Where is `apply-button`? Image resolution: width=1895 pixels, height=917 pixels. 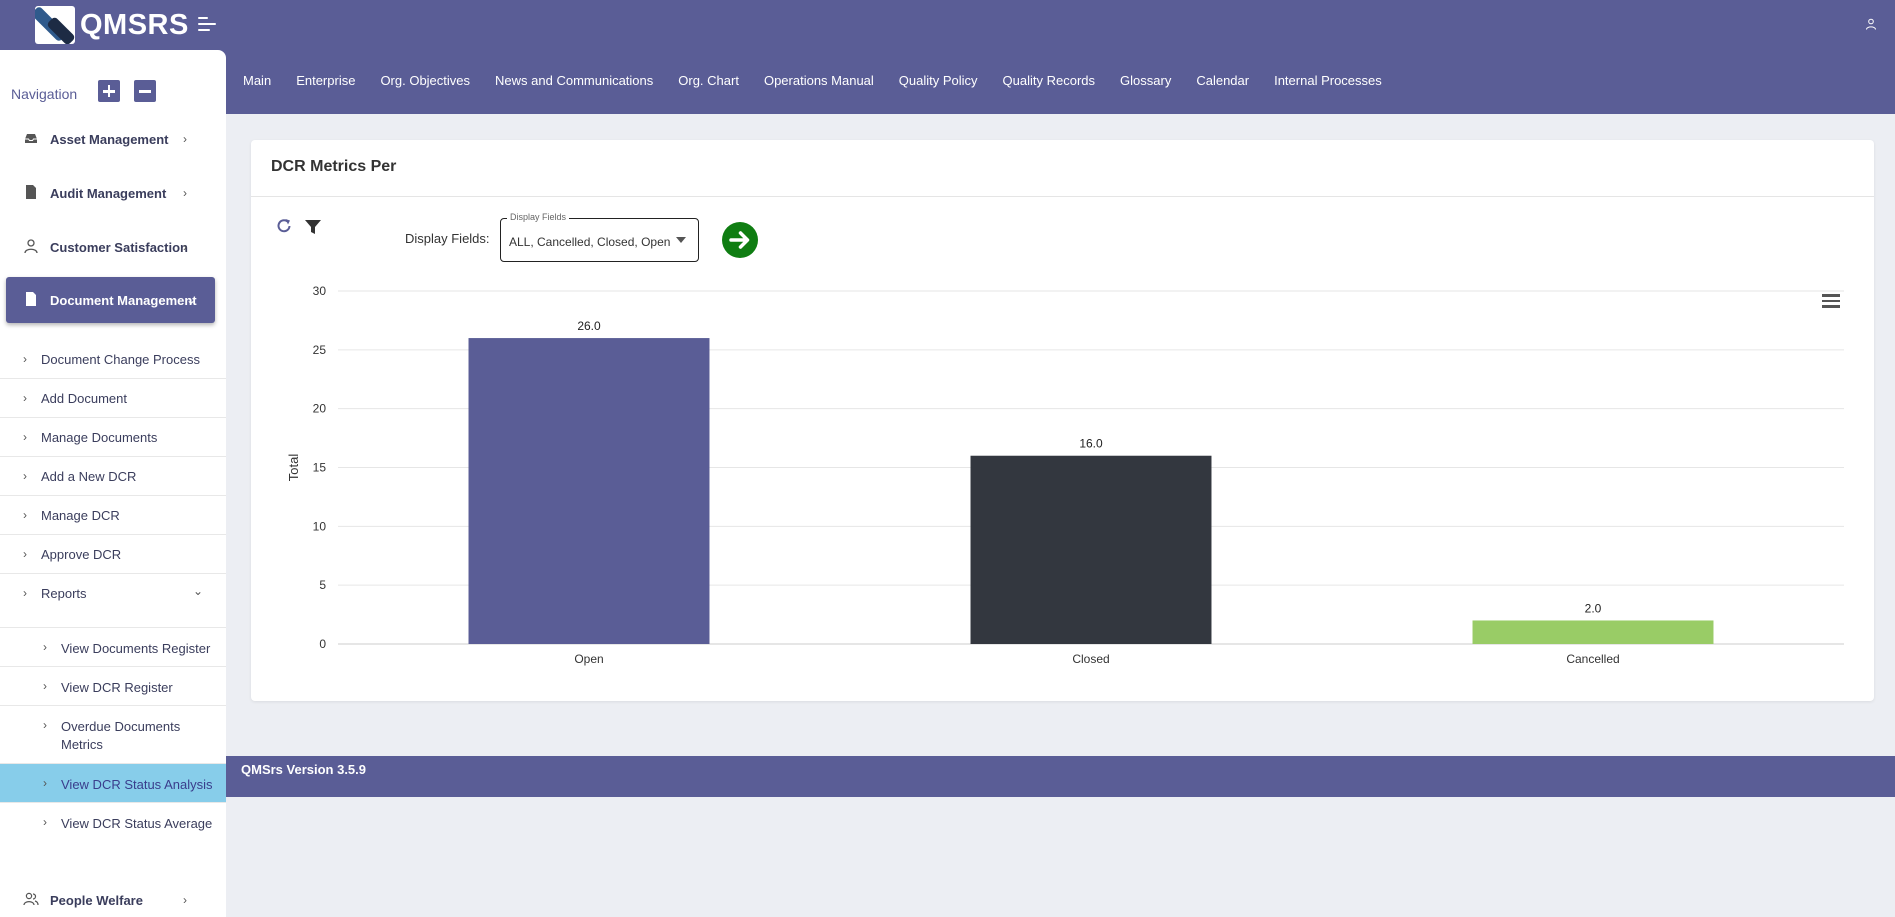
apply-button is located at coordinates (740, 240).